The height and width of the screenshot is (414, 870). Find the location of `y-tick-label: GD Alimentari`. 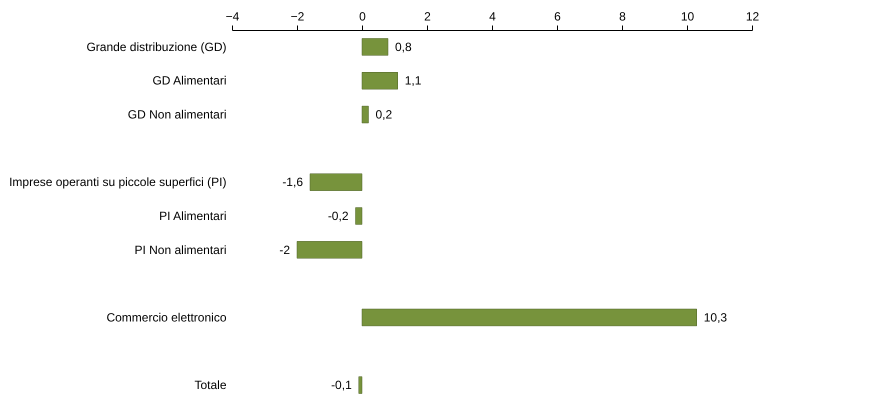

y-tick-label: GD Alimentari is located at coordinates (189, 81).